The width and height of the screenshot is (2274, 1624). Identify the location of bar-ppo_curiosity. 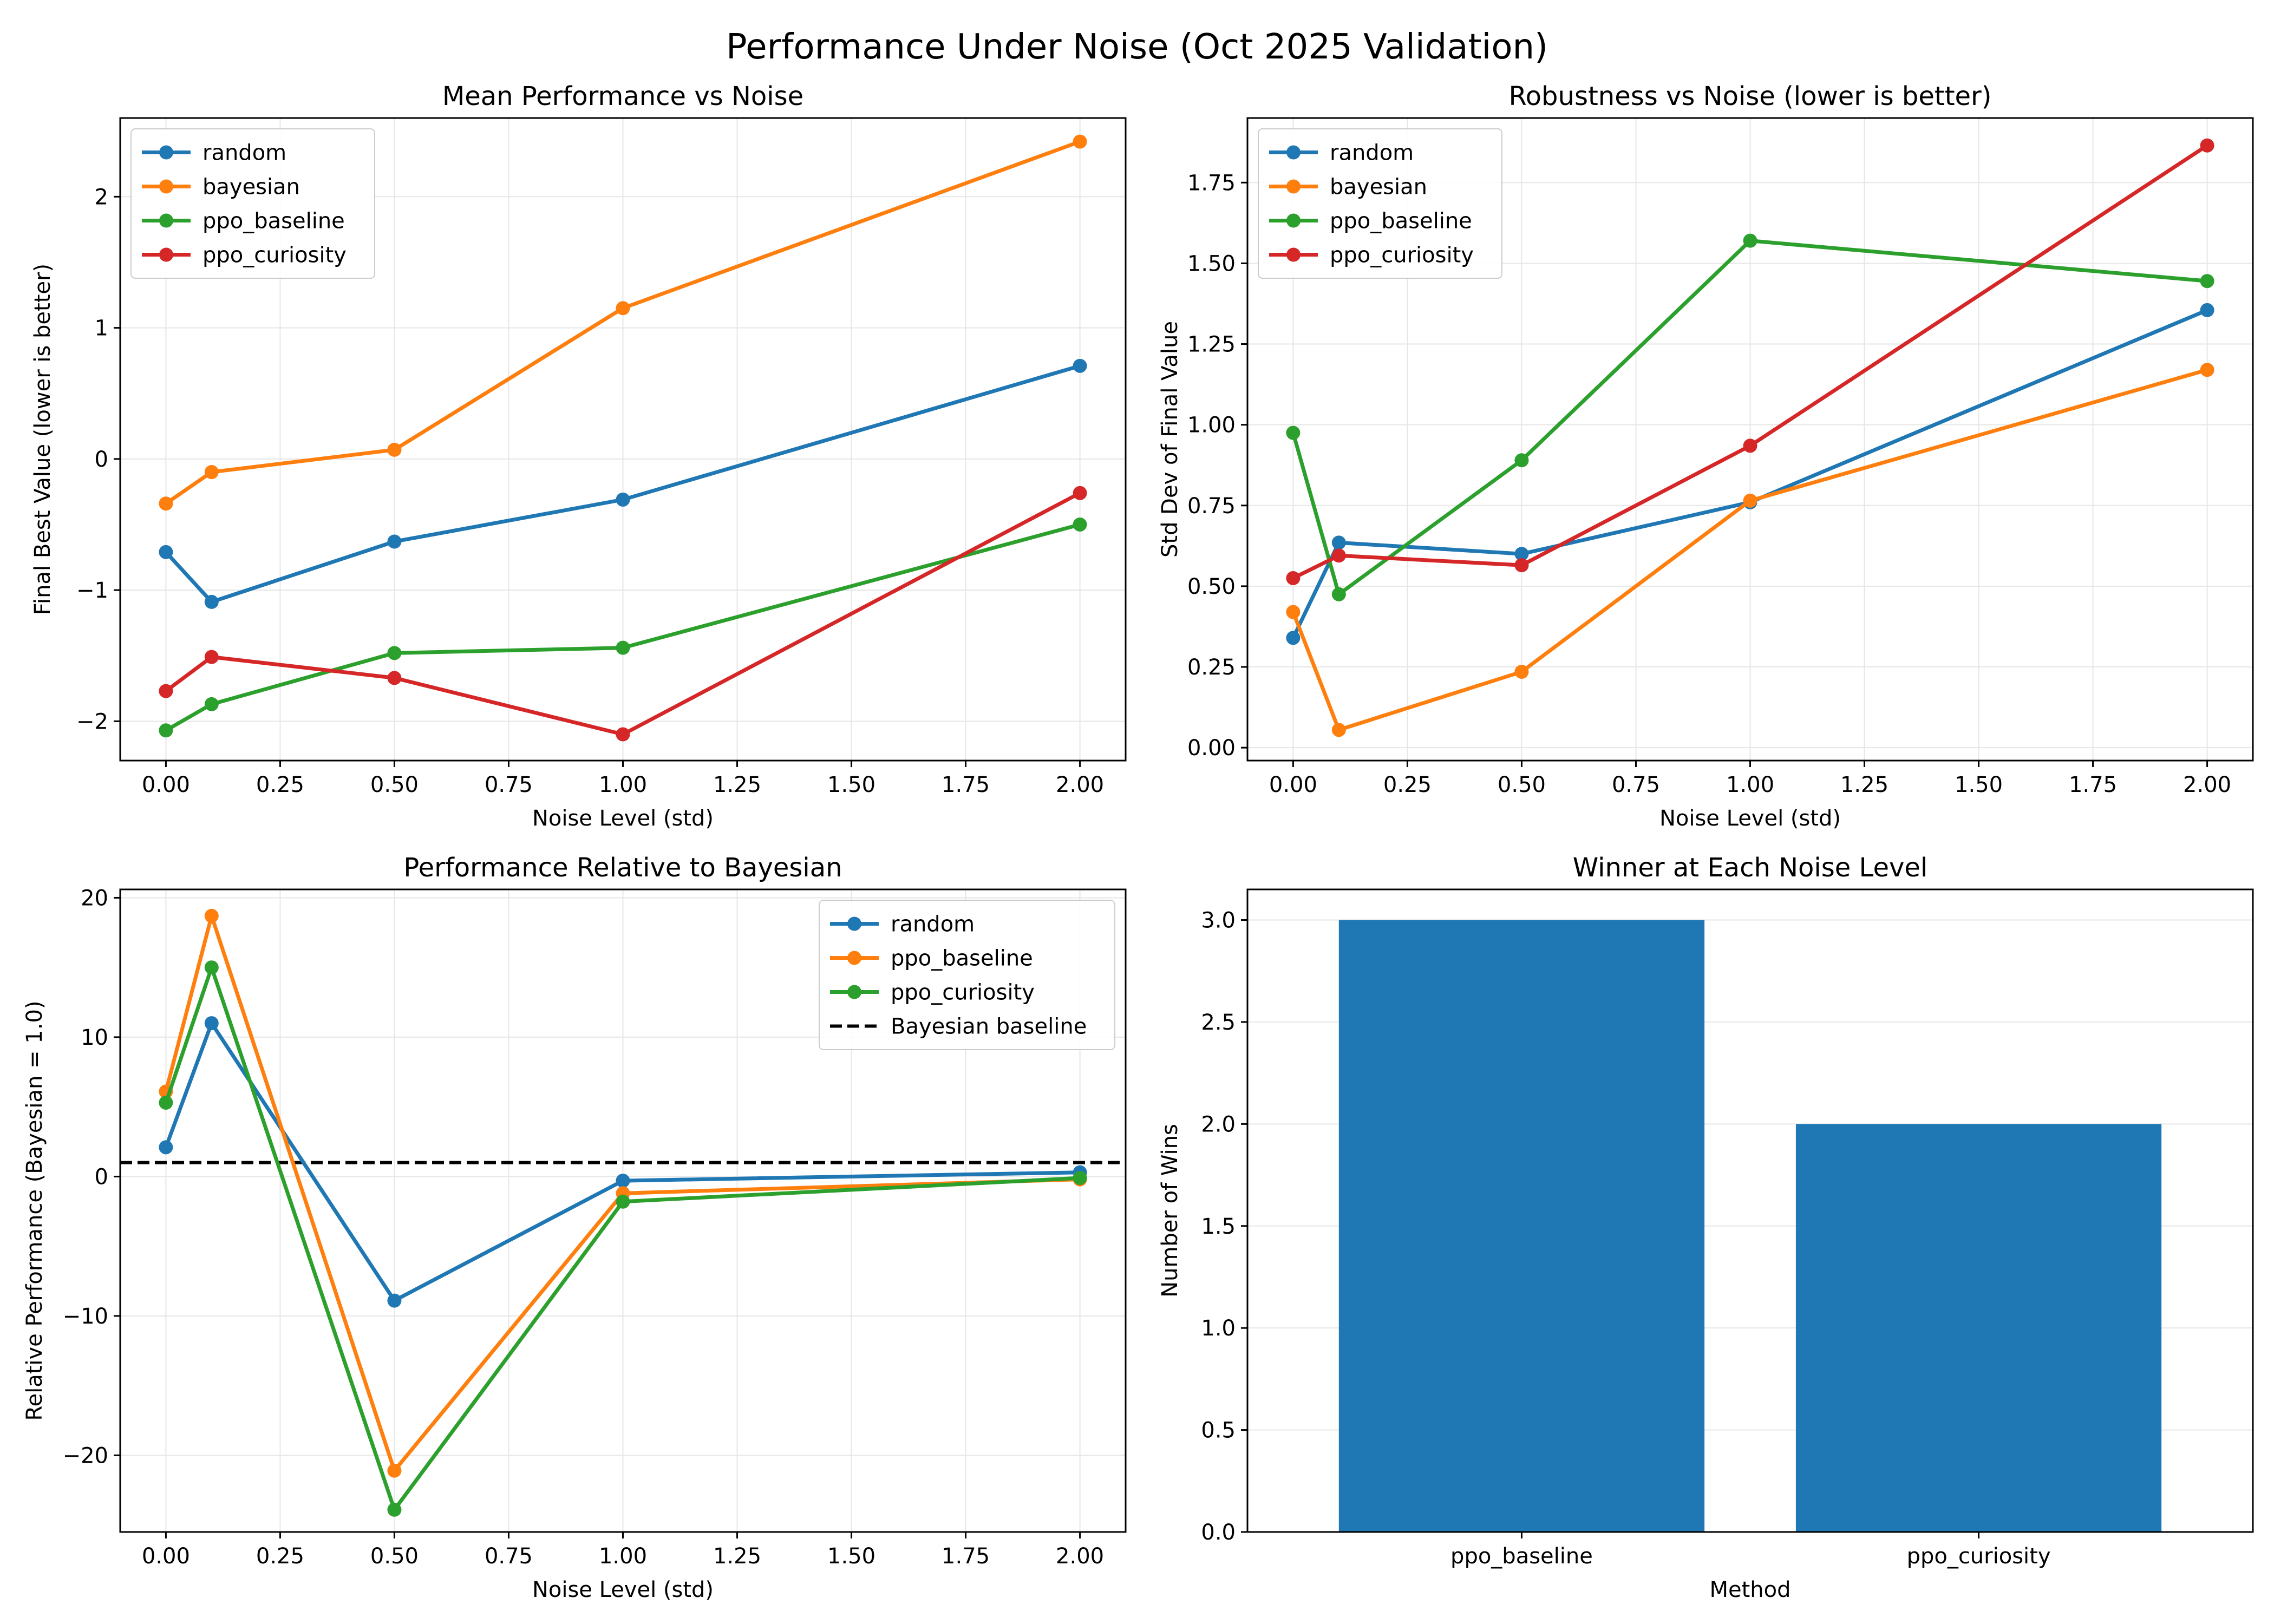
(1979, 1328).